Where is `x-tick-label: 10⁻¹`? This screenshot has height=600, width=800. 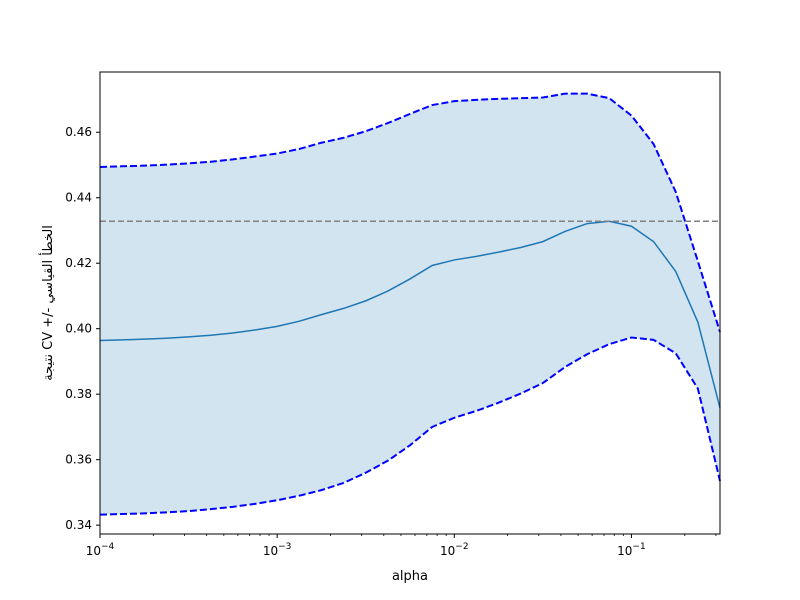 x-tick-label: 10⁻¹ is located at coordinates (631, 550).